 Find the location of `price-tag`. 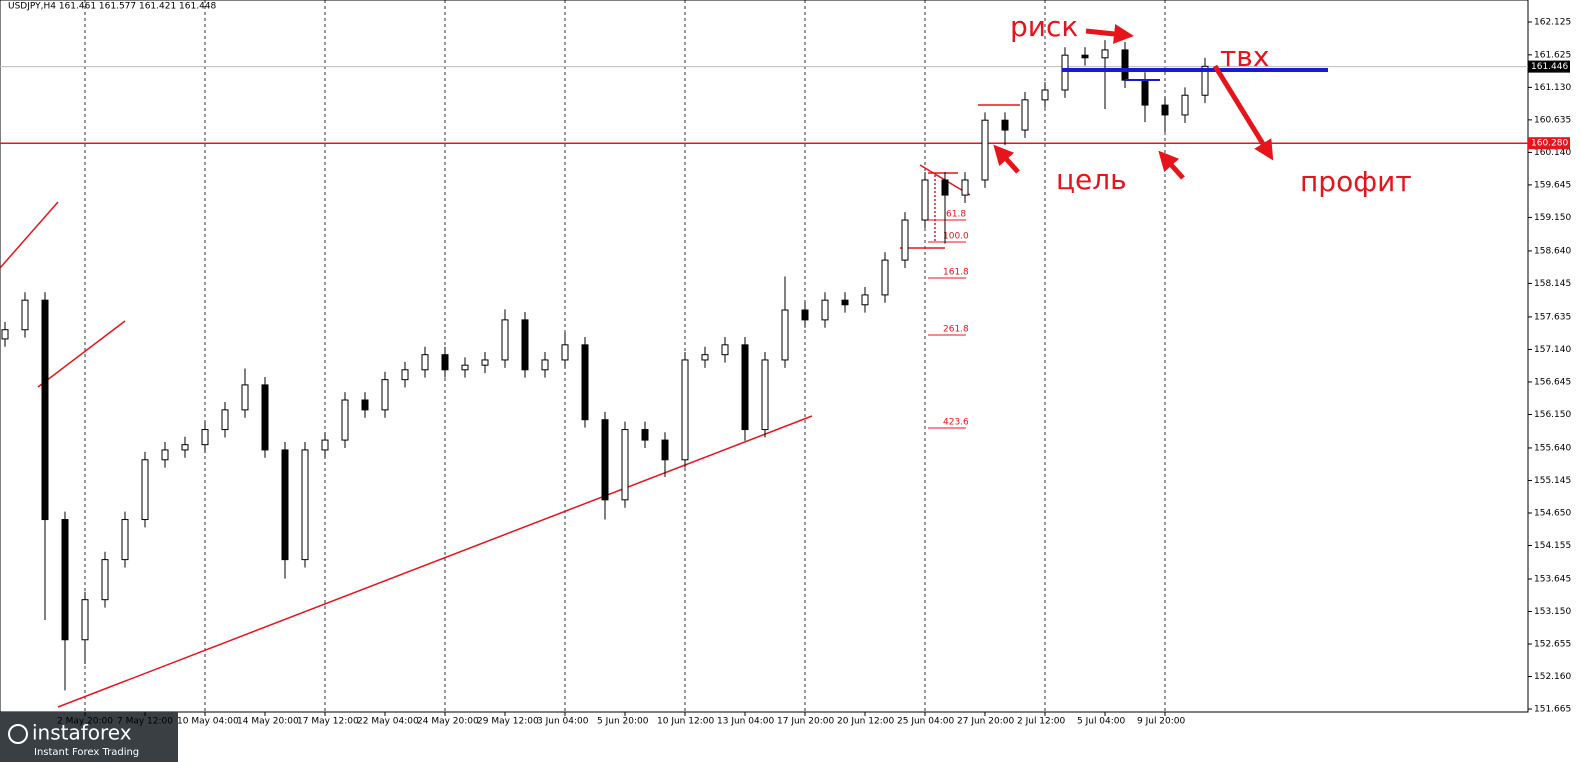

price-tag is located at coordinates (1549, 66).